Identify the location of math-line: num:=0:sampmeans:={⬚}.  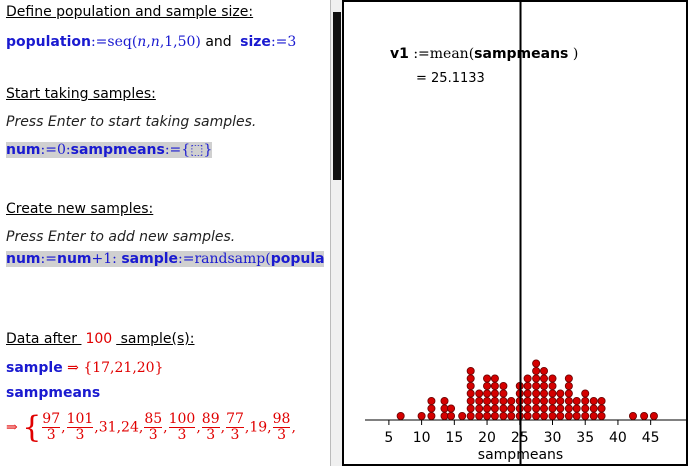
(109, 150).